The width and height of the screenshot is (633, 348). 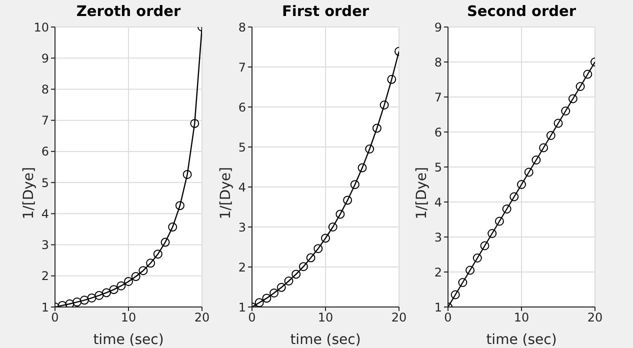 I want to click on y-tick-label: 10, so click(x=41, y=27).